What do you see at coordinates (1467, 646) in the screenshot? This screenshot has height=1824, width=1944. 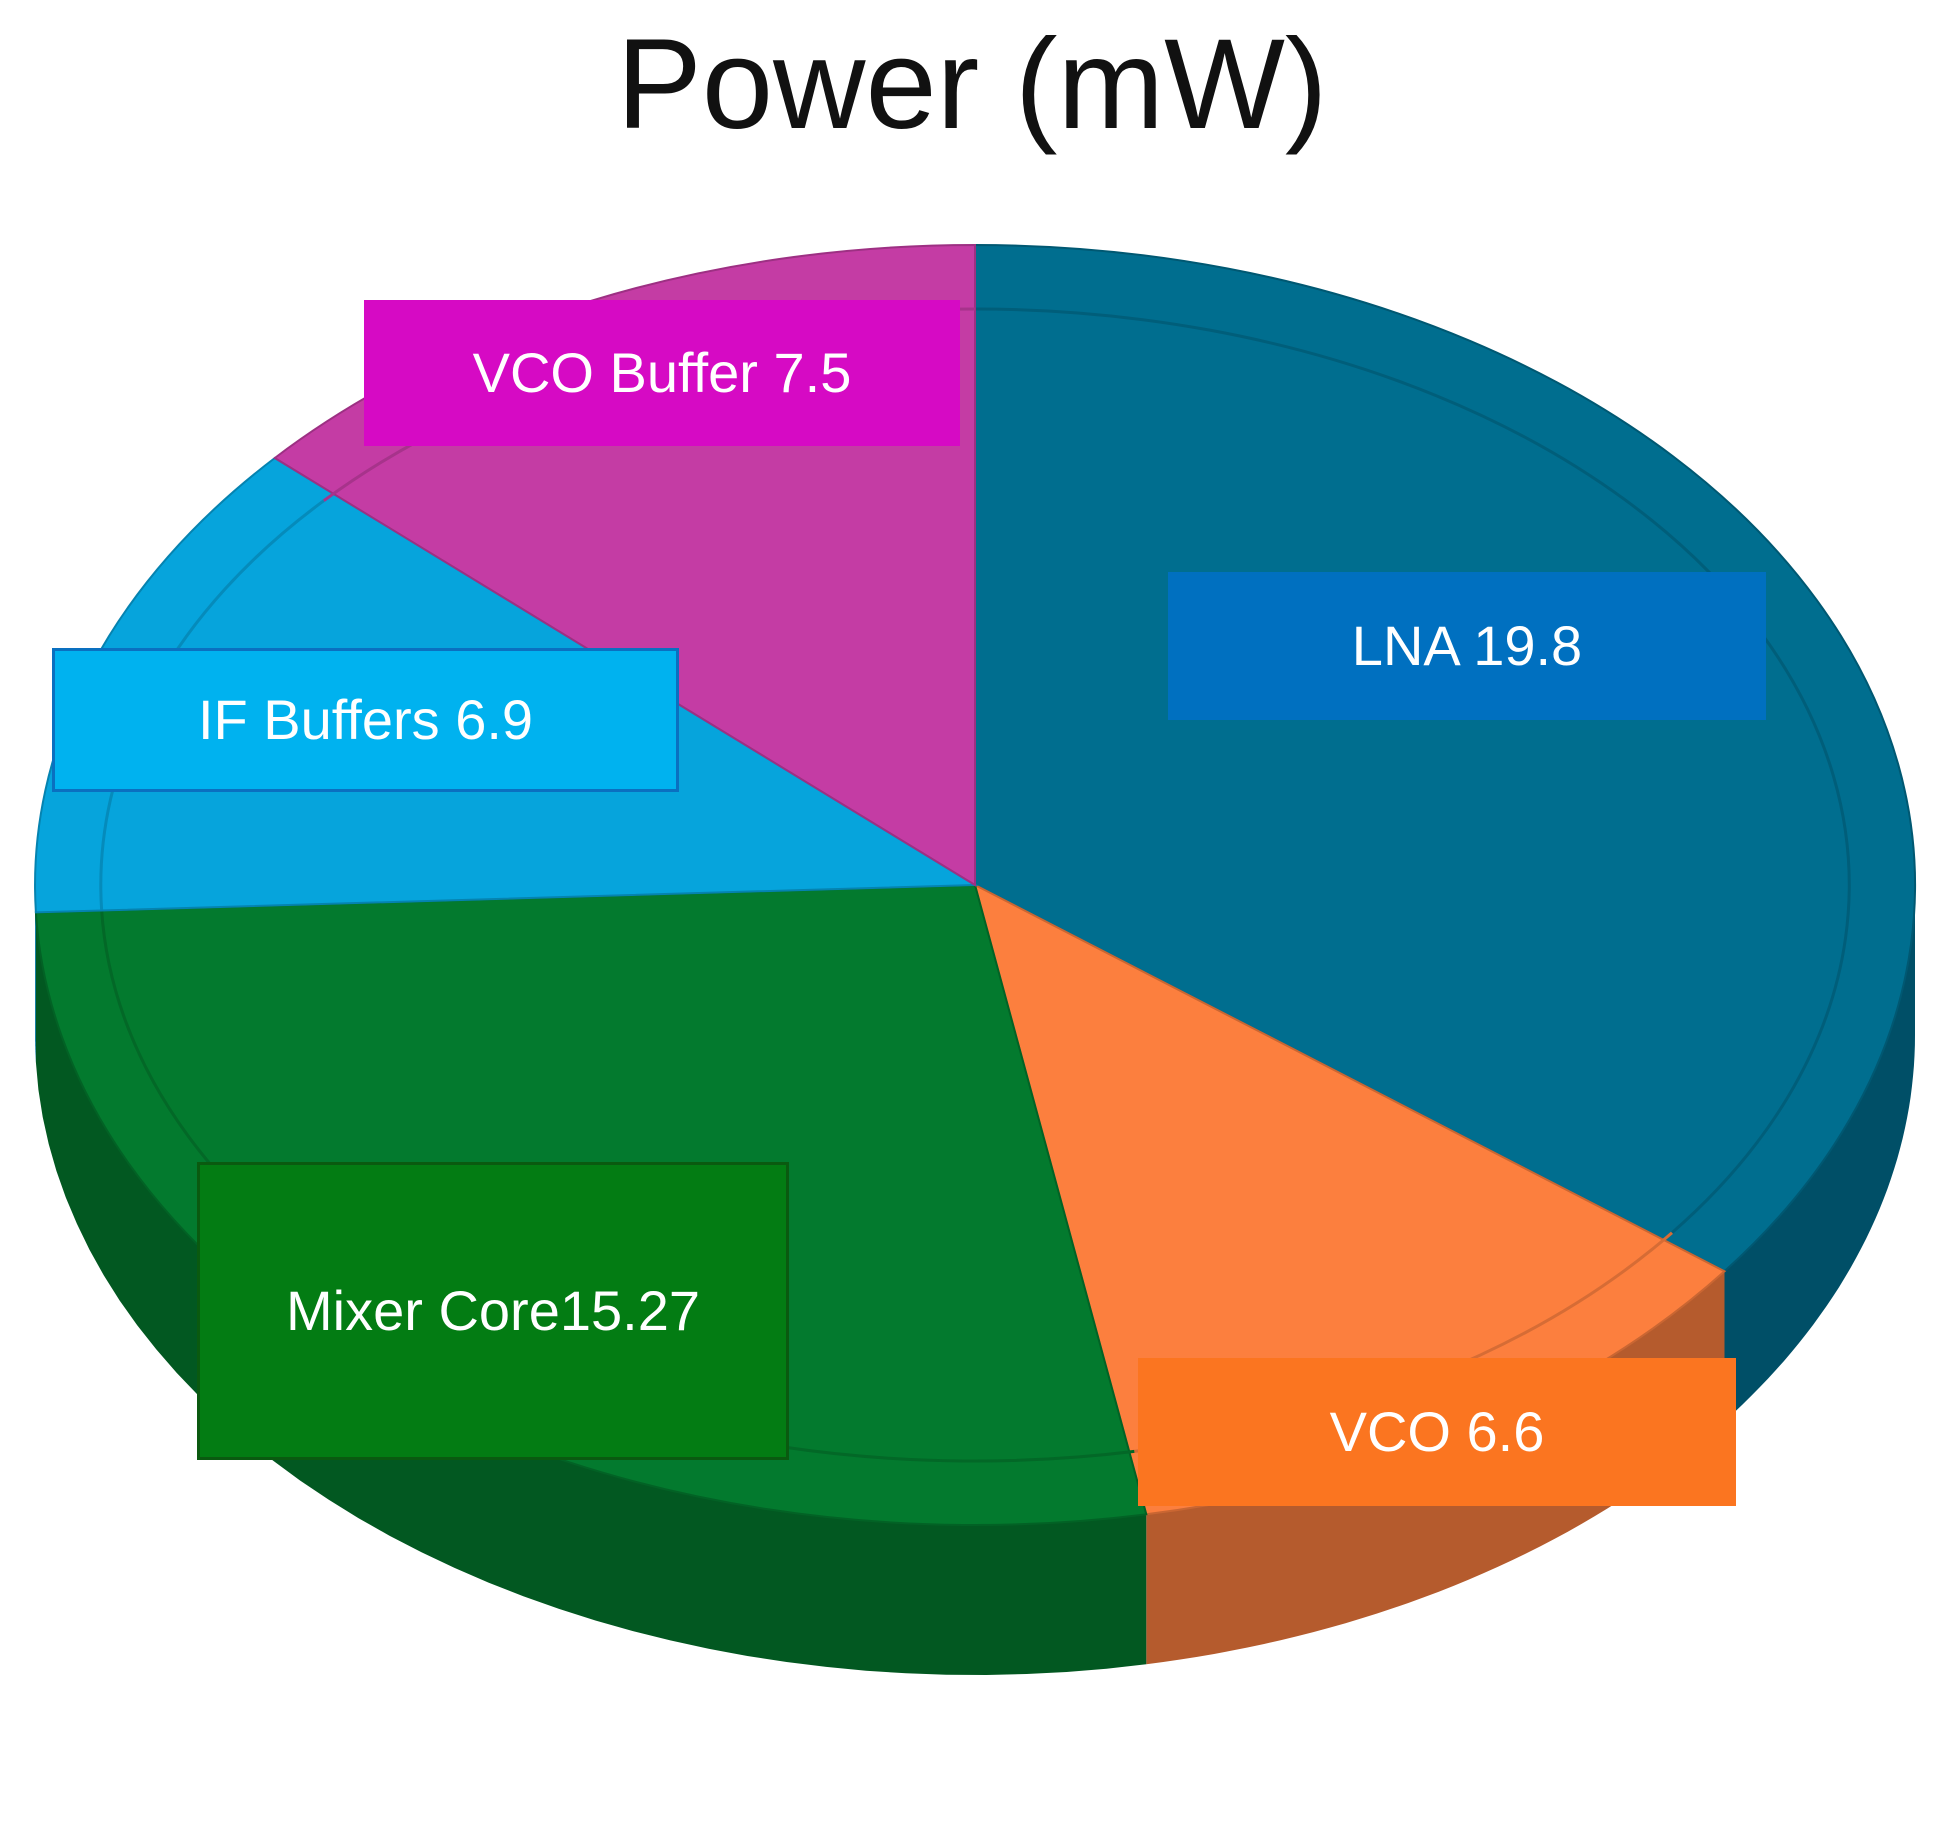 I see `data-label-lna: LNA 19.8` at bounding box center [1467, 646].